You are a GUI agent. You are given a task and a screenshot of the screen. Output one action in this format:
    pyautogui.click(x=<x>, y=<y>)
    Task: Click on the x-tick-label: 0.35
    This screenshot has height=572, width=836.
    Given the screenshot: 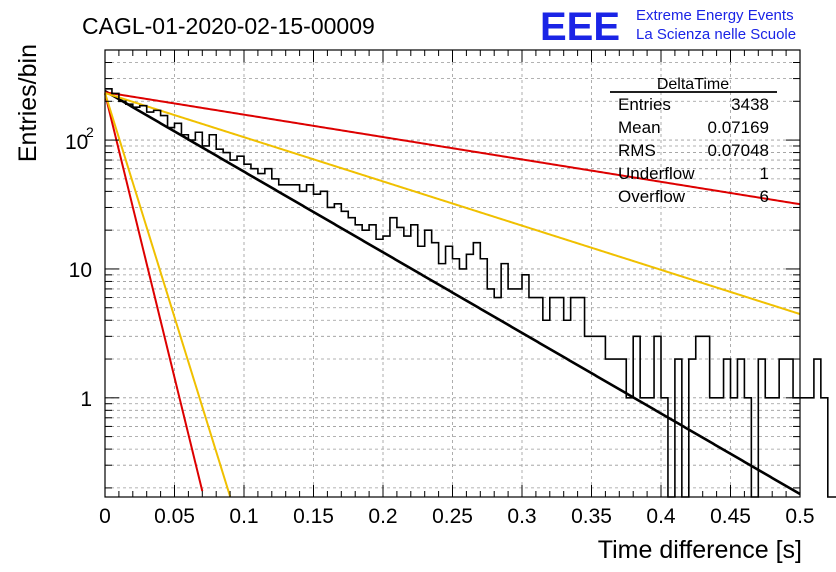 What is the action you would take?
    pyautogui.click(x=591, y=516)
    